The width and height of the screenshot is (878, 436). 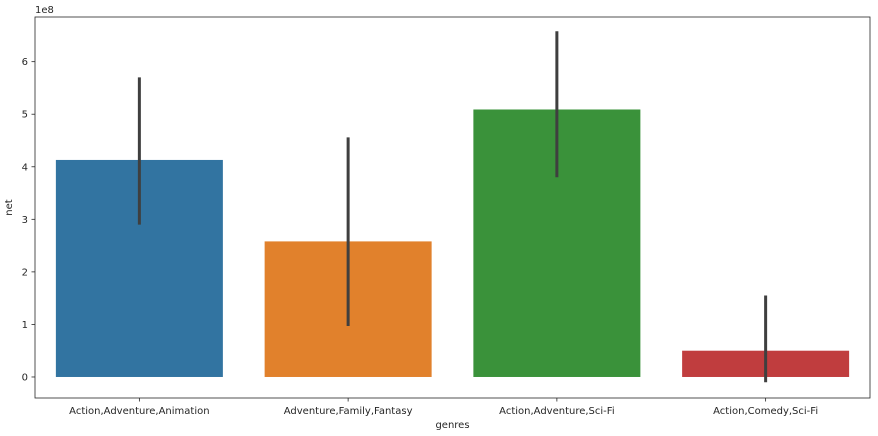 I want to click on y-axis-label: net, so click(x=9, y=207).